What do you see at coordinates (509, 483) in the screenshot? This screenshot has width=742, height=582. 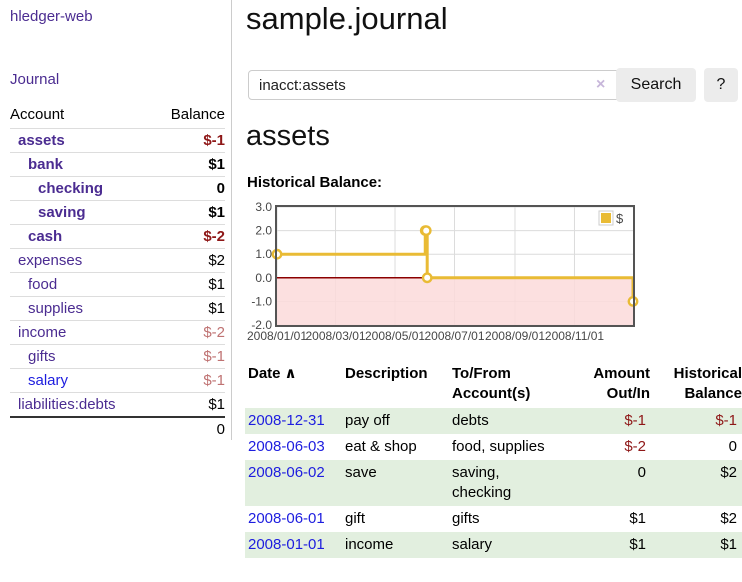 I see `transaction-accounts: saving, checking` at bounding box center [509, 483].